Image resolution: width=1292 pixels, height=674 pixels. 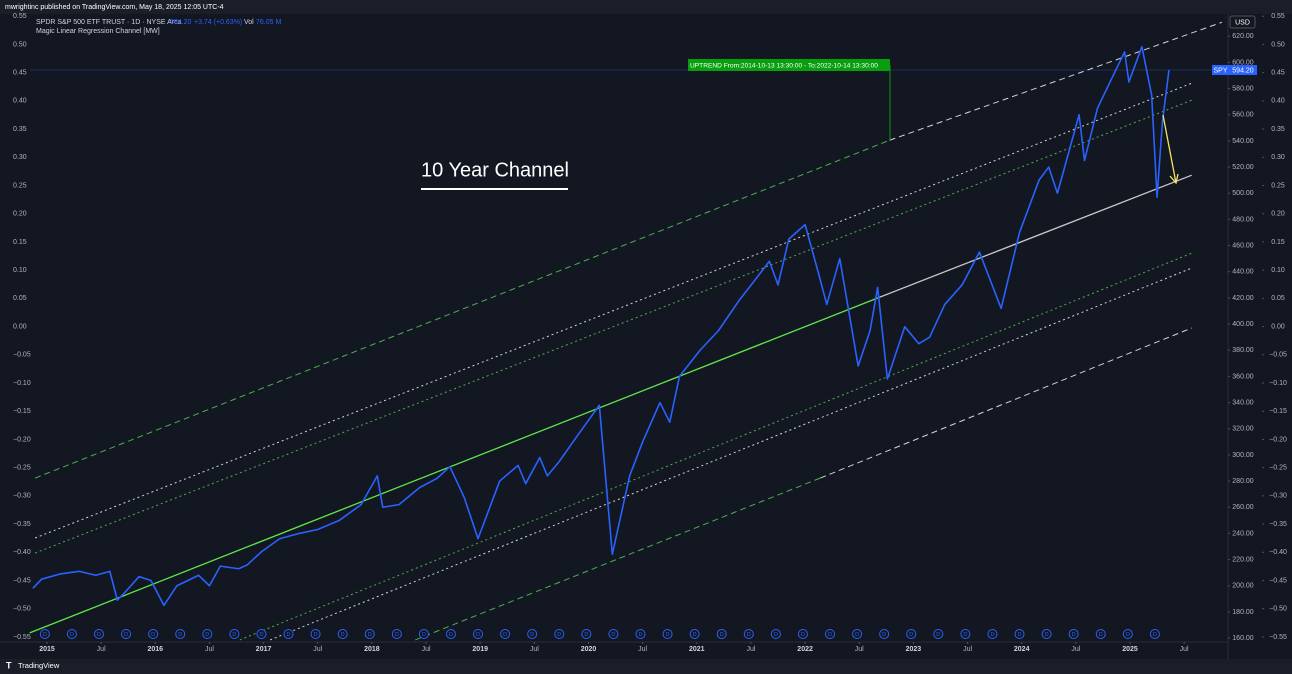 What do you see at coordinates (1243, 376) in the screenshot?
I see `y-tick-label: 360.00` at bounding box center [1243, 376].